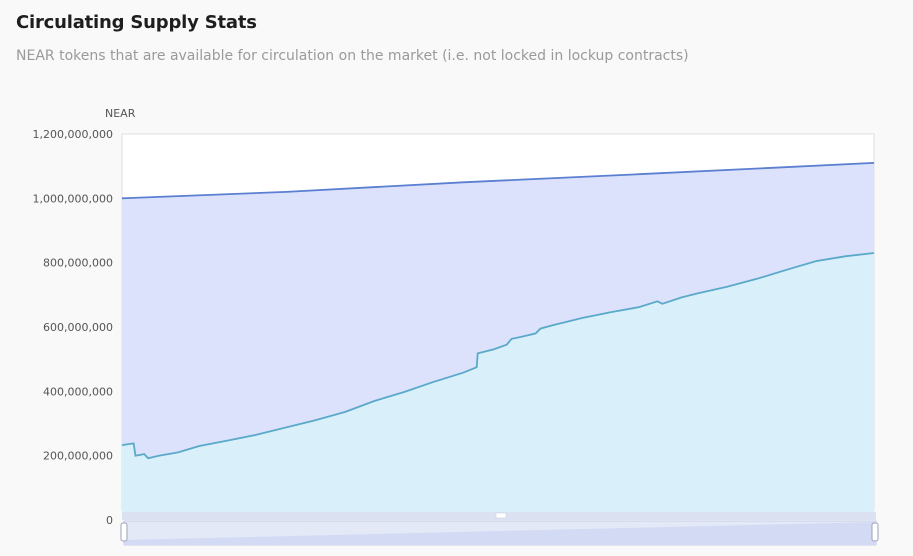  Describe the element at coordinates (501, 515) in the screenshot. I see `navigator-grip` at that location.